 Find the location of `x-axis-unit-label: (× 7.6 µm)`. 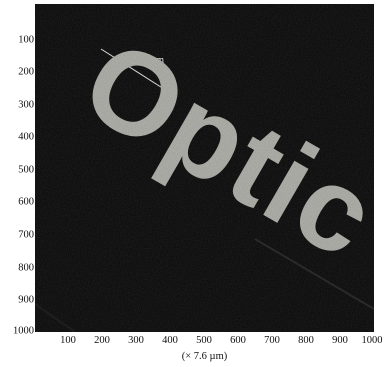

x-axis-unit-label: (× 7.6 µm) is located at coordinates (204, 356).